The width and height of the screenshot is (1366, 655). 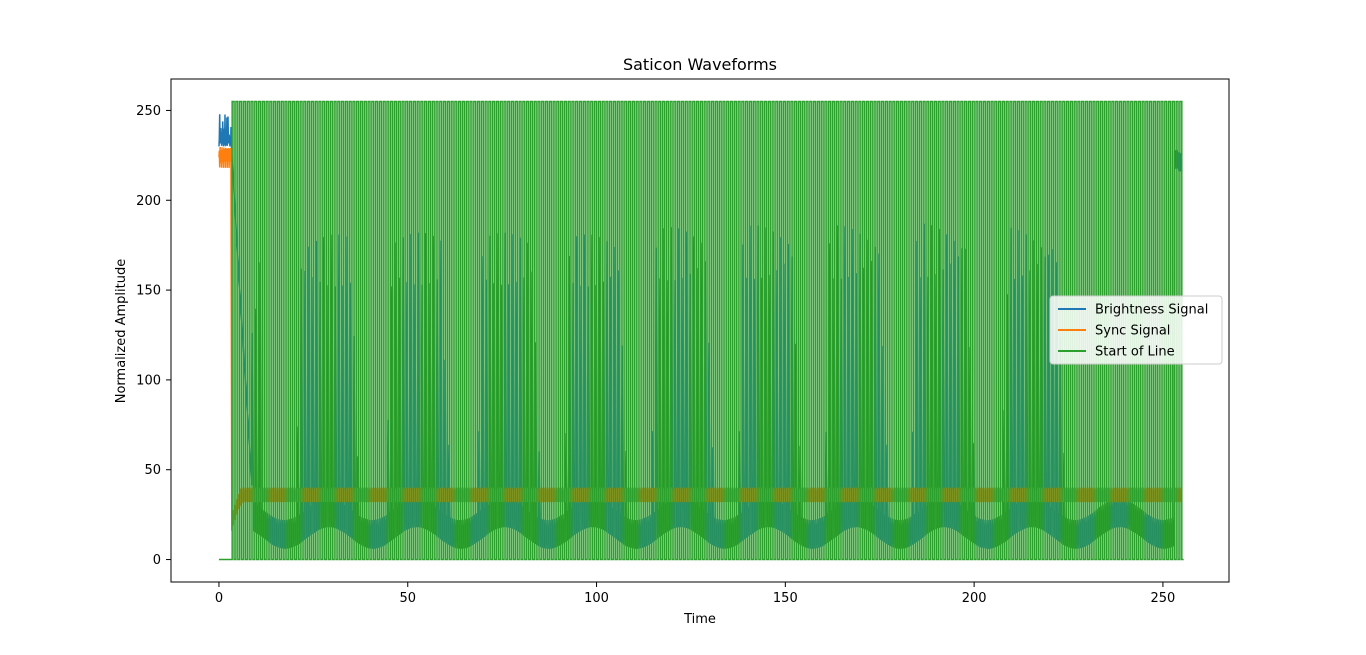 What do you see at coordinates (1132, 331) in the screenshot?
I see `legend-entry: Sync Signal` at bounding box center [1132, 331].